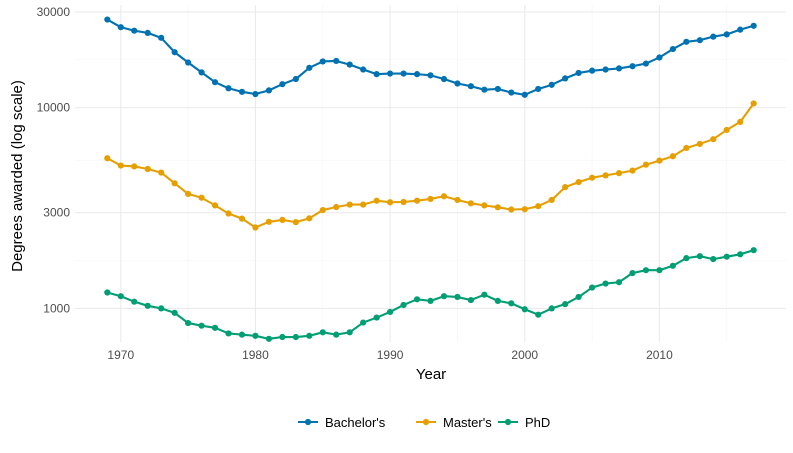 The height and width of the screenshot is (453, 793). Describe the element at coordinates (255, 355) in the screenshot. I see `x-tick-label: 1980` at that location.